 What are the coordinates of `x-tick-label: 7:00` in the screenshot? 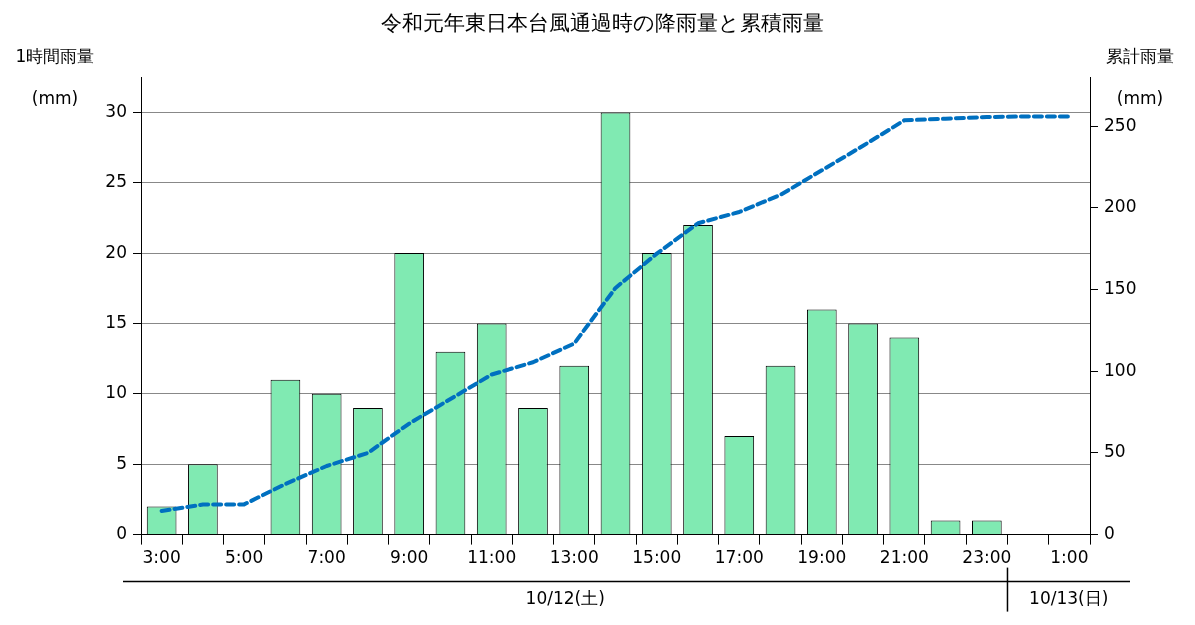 It's located at (326, 557).